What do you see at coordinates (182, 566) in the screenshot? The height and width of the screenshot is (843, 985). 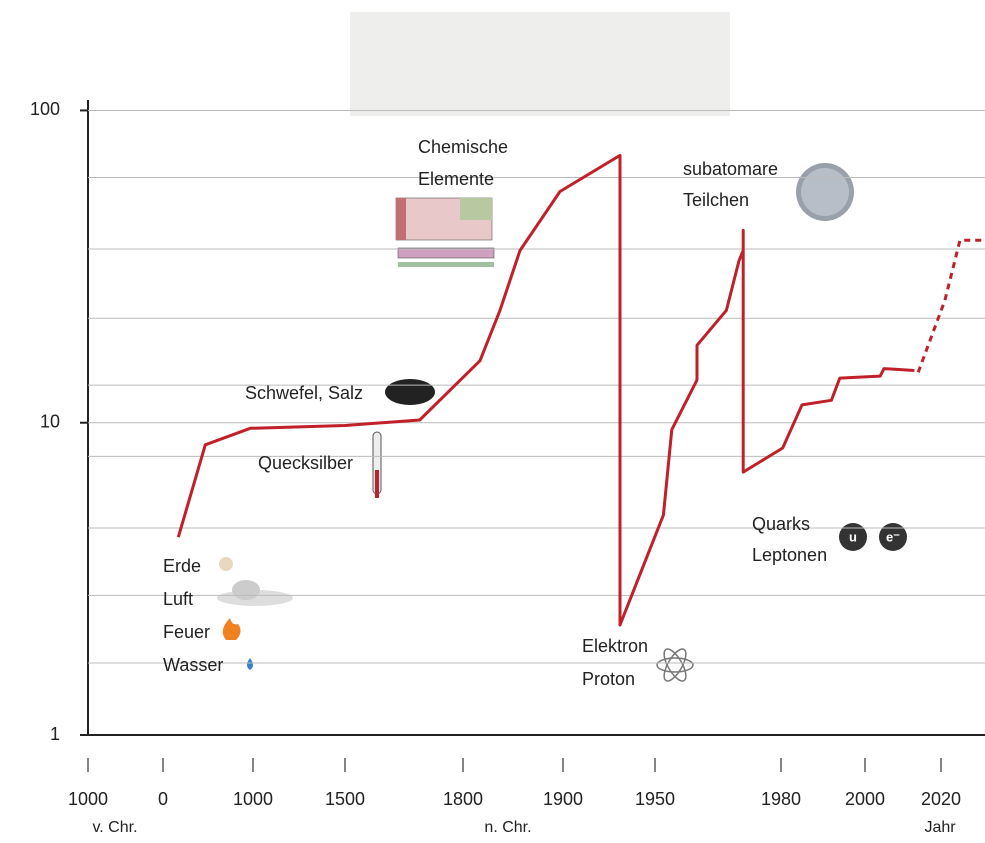 I see `annotation: Erde` at bounding box center [182, 566].